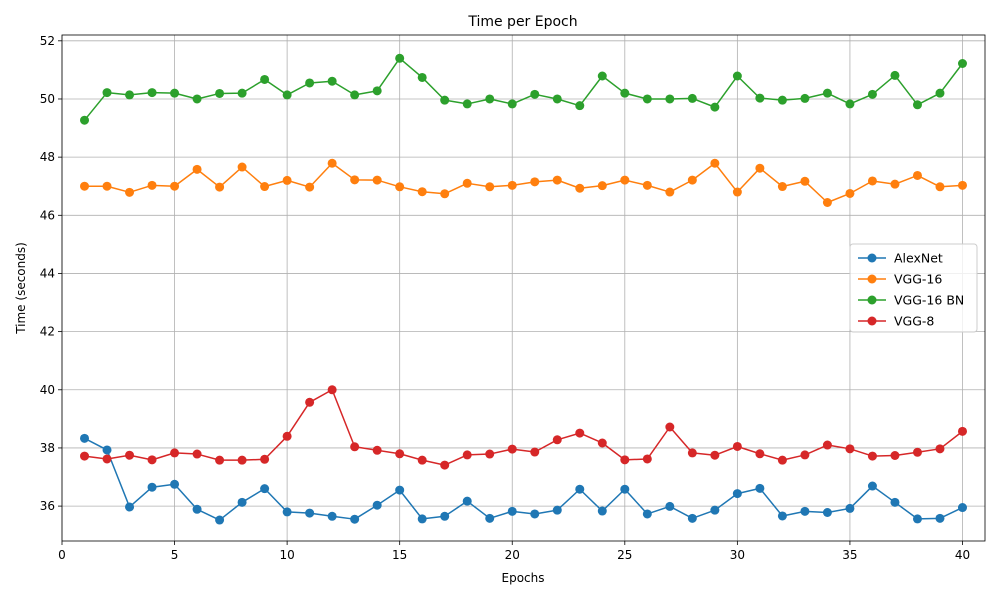 The height and width of the screenshot is (600, 1000). I want to click on y-tick-label: 36, so click(47, 506).